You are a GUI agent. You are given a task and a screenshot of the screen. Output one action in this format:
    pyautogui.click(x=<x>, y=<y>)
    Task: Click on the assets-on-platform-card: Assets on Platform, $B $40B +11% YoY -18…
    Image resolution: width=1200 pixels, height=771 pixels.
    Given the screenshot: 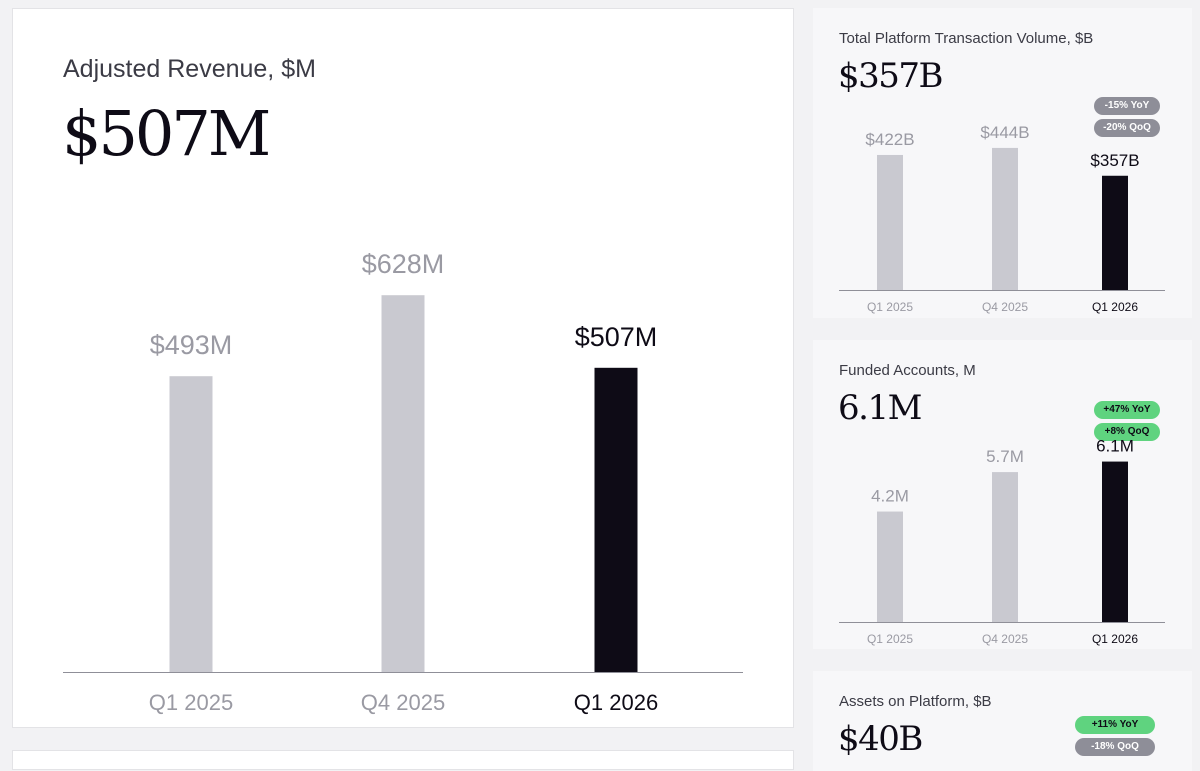 What is the action you would take?
    pyautogui.click(x=1002, y=721)
    